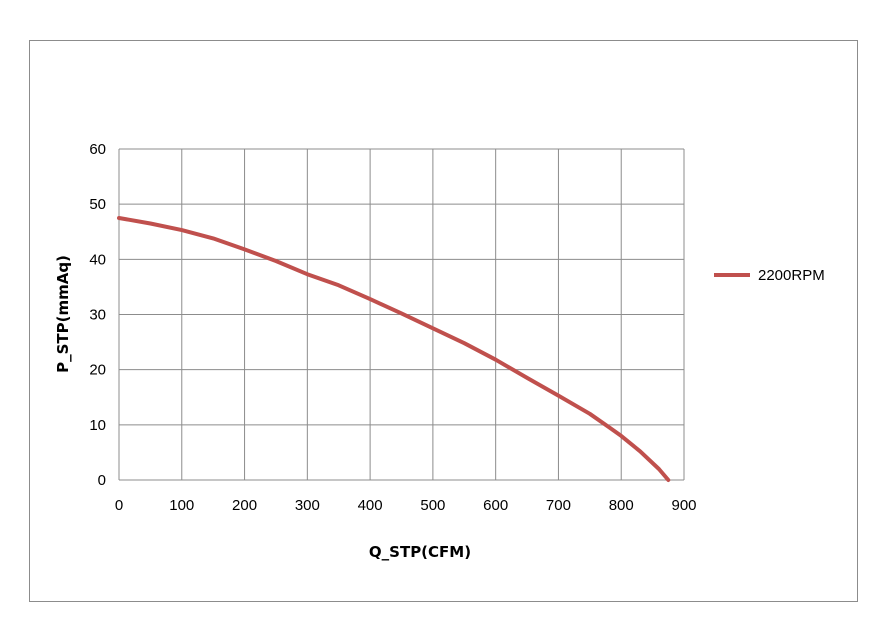 The width and height of the screenshot is (889, 640). What do you see at coordinates (97, 259) in the screenshot?
I see `y-tick-label: 40` at bounding box center [97, 259].